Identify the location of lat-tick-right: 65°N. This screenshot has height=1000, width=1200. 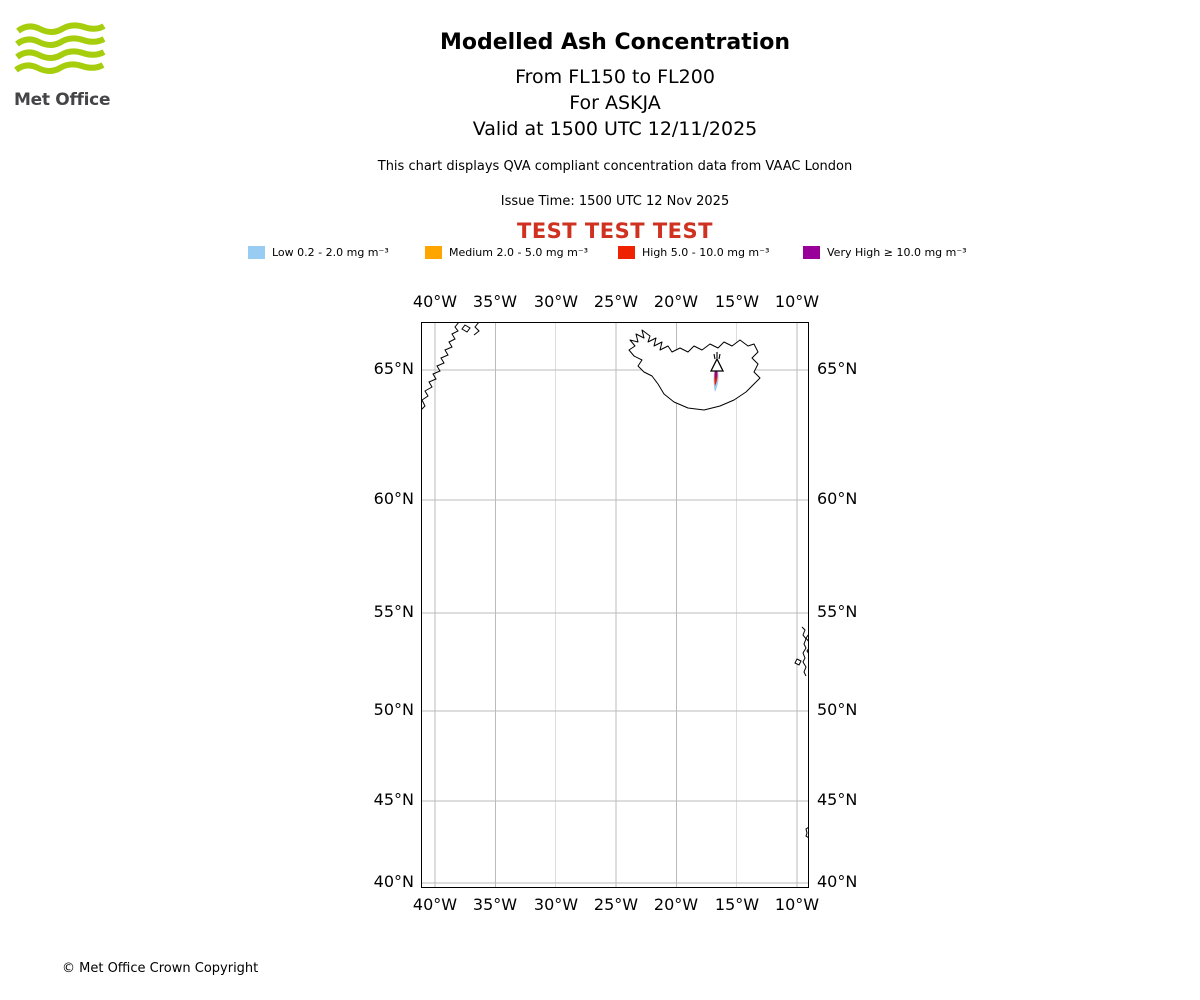
(837, 368).